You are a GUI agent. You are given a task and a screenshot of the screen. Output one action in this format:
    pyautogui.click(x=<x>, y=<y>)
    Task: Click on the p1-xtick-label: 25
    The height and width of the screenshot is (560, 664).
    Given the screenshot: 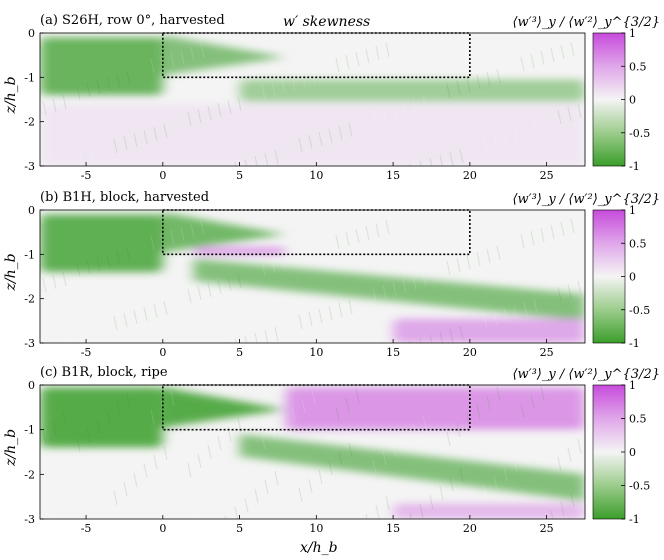 What is the action you would take?
    pyautogui.click(x=547, y=352)
    